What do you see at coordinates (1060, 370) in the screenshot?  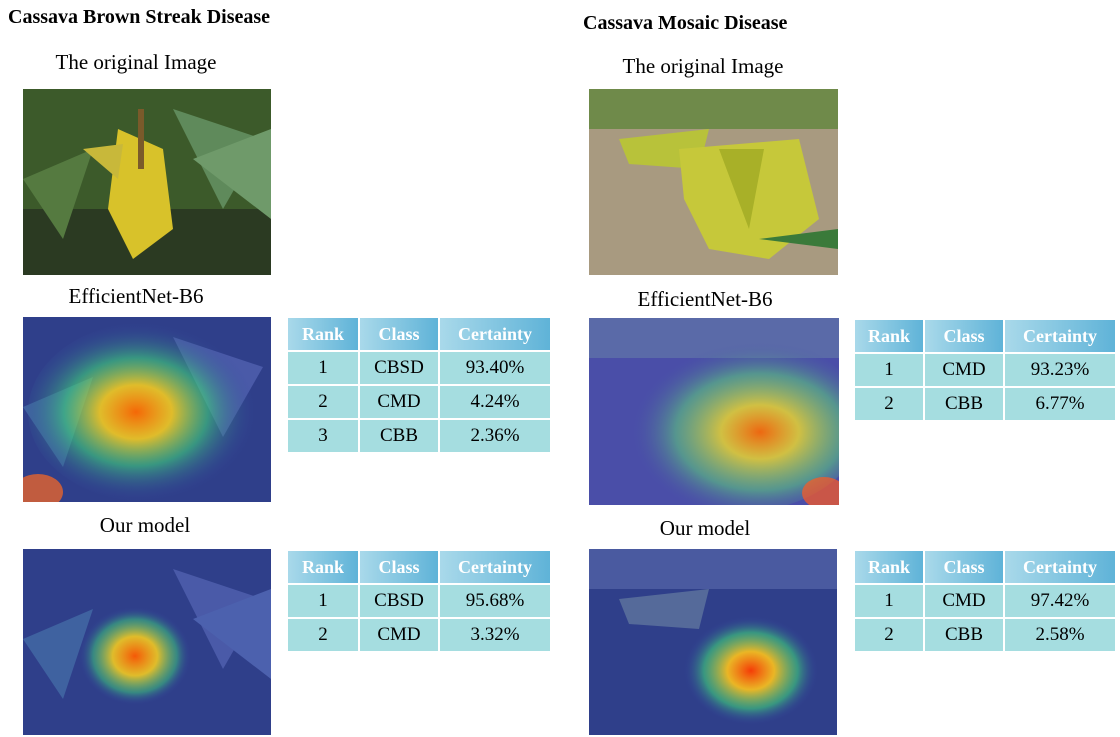 I see `certainty-cell: 93.23%` at bounding box center [1060, 370].